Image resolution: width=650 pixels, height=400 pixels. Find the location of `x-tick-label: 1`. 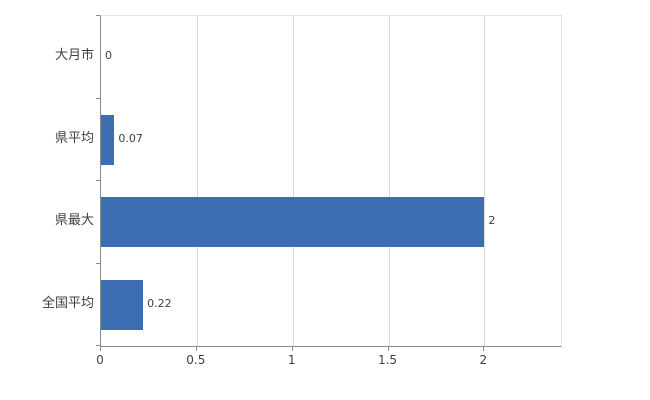

x-tick-label: 1 is located at coordinates (291, 360).